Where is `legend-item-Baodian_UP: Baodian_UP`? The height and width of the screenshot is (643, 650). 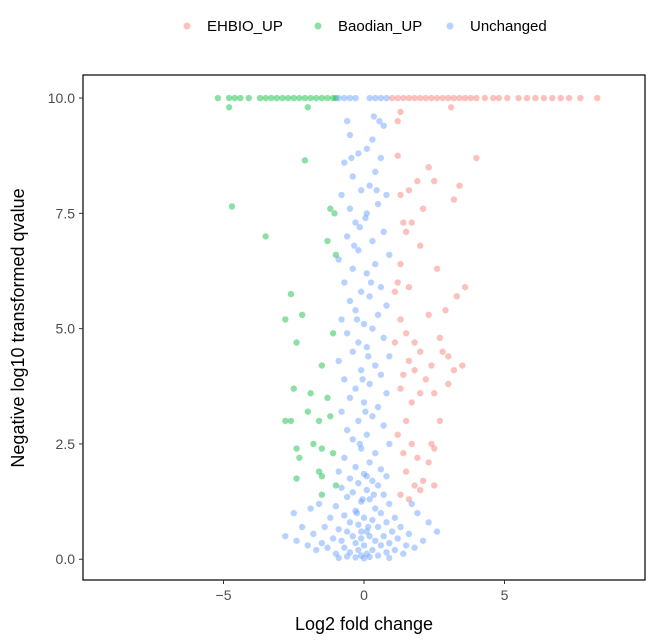 legend-item-Baodian_UP: Baodian_UP is located at coordinates (368, 26).